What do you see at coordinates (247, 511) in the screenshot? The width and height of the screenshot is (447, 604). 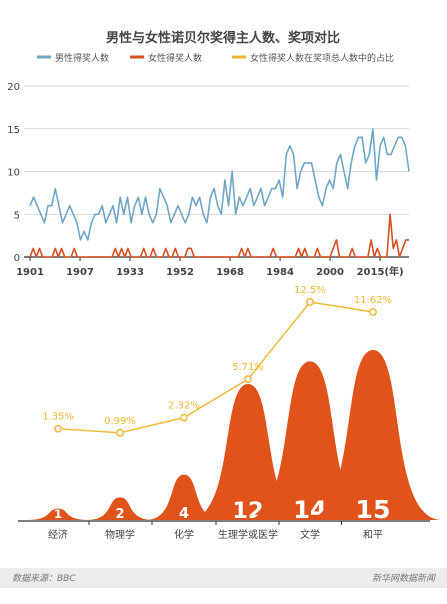 I see `mountain-value-label: 12` at bounding box center [247, 511].